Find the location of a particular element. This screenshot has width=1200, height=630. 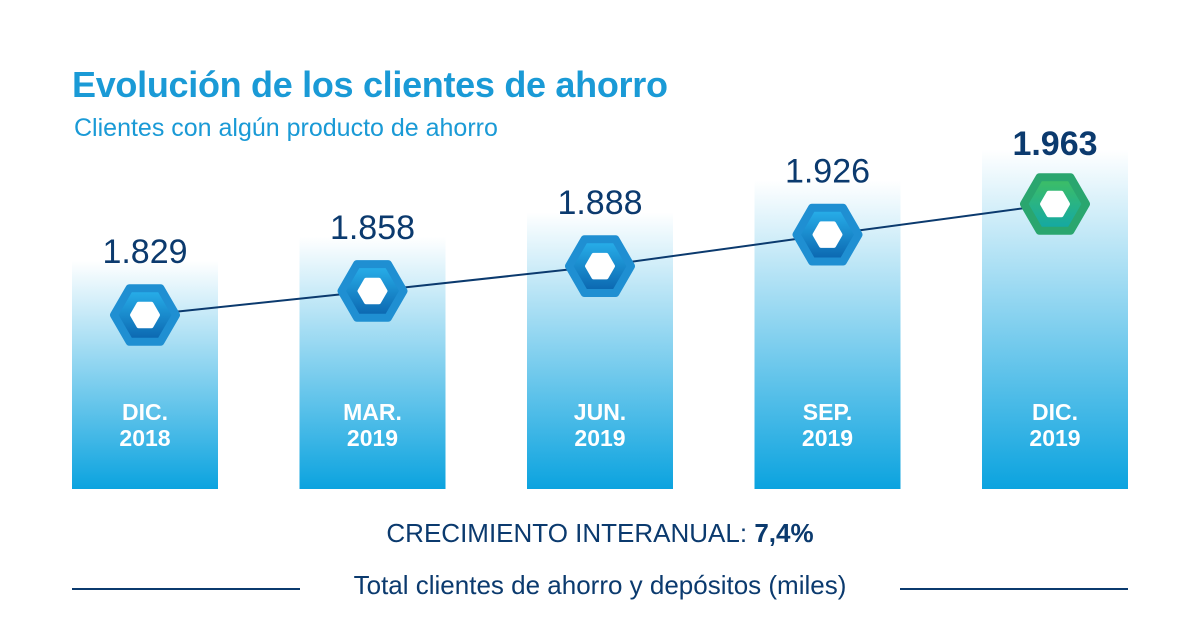

category-label-0-line1: DIC. is located at coordinates (145, 412).